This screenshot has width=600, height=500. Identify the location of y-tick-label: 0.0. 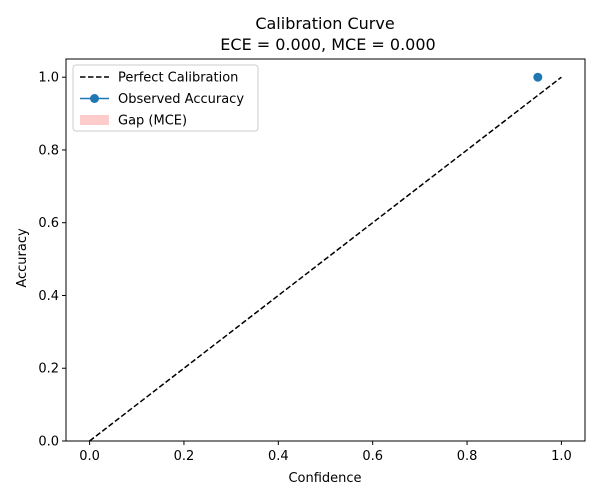
(48, 442).